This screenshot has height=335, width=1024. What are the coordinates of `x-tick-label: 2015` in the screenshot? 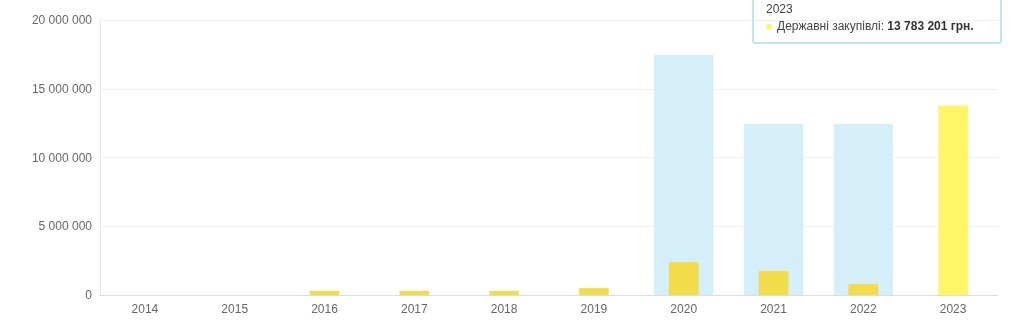 It's located at (235, 309).